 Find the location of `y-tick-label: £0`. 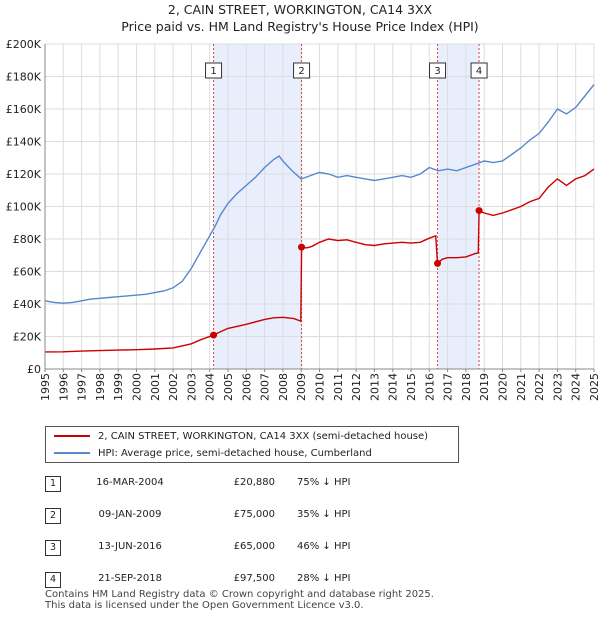

y-tick-label: £0 is located at coordinates (34, 369).